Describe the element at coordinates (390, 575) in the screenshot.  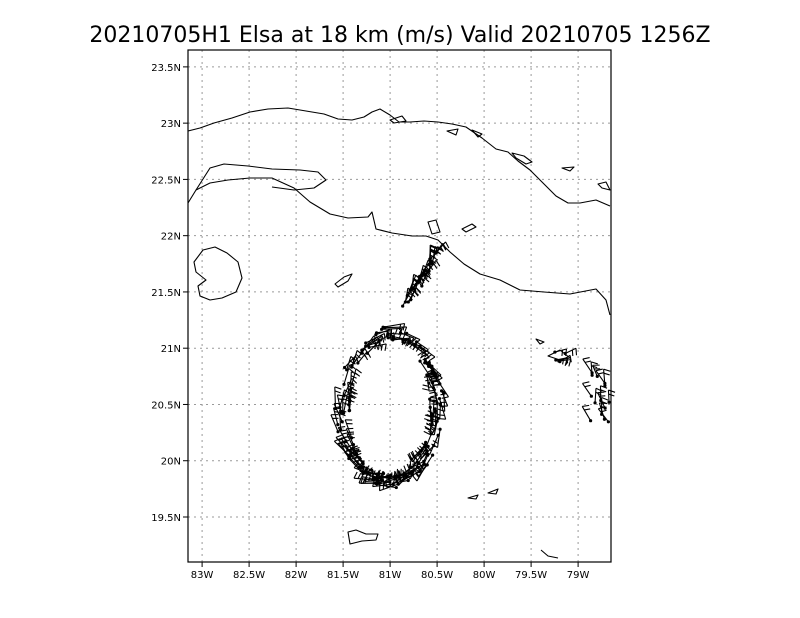
I see `x-tick-label: 81W` at that location.